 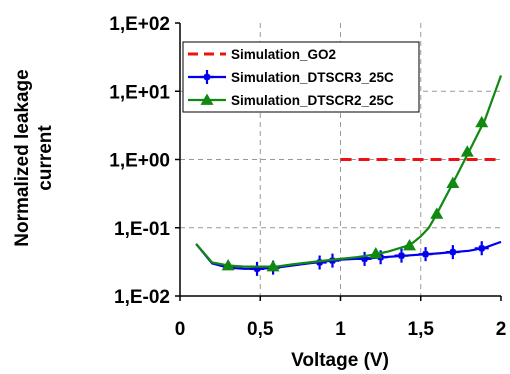 What do you see at coordinates (22, 157) in the screenshot?
I see `y-axis-label-line-1: Normalized leakage` at bounding box center [22, 157].